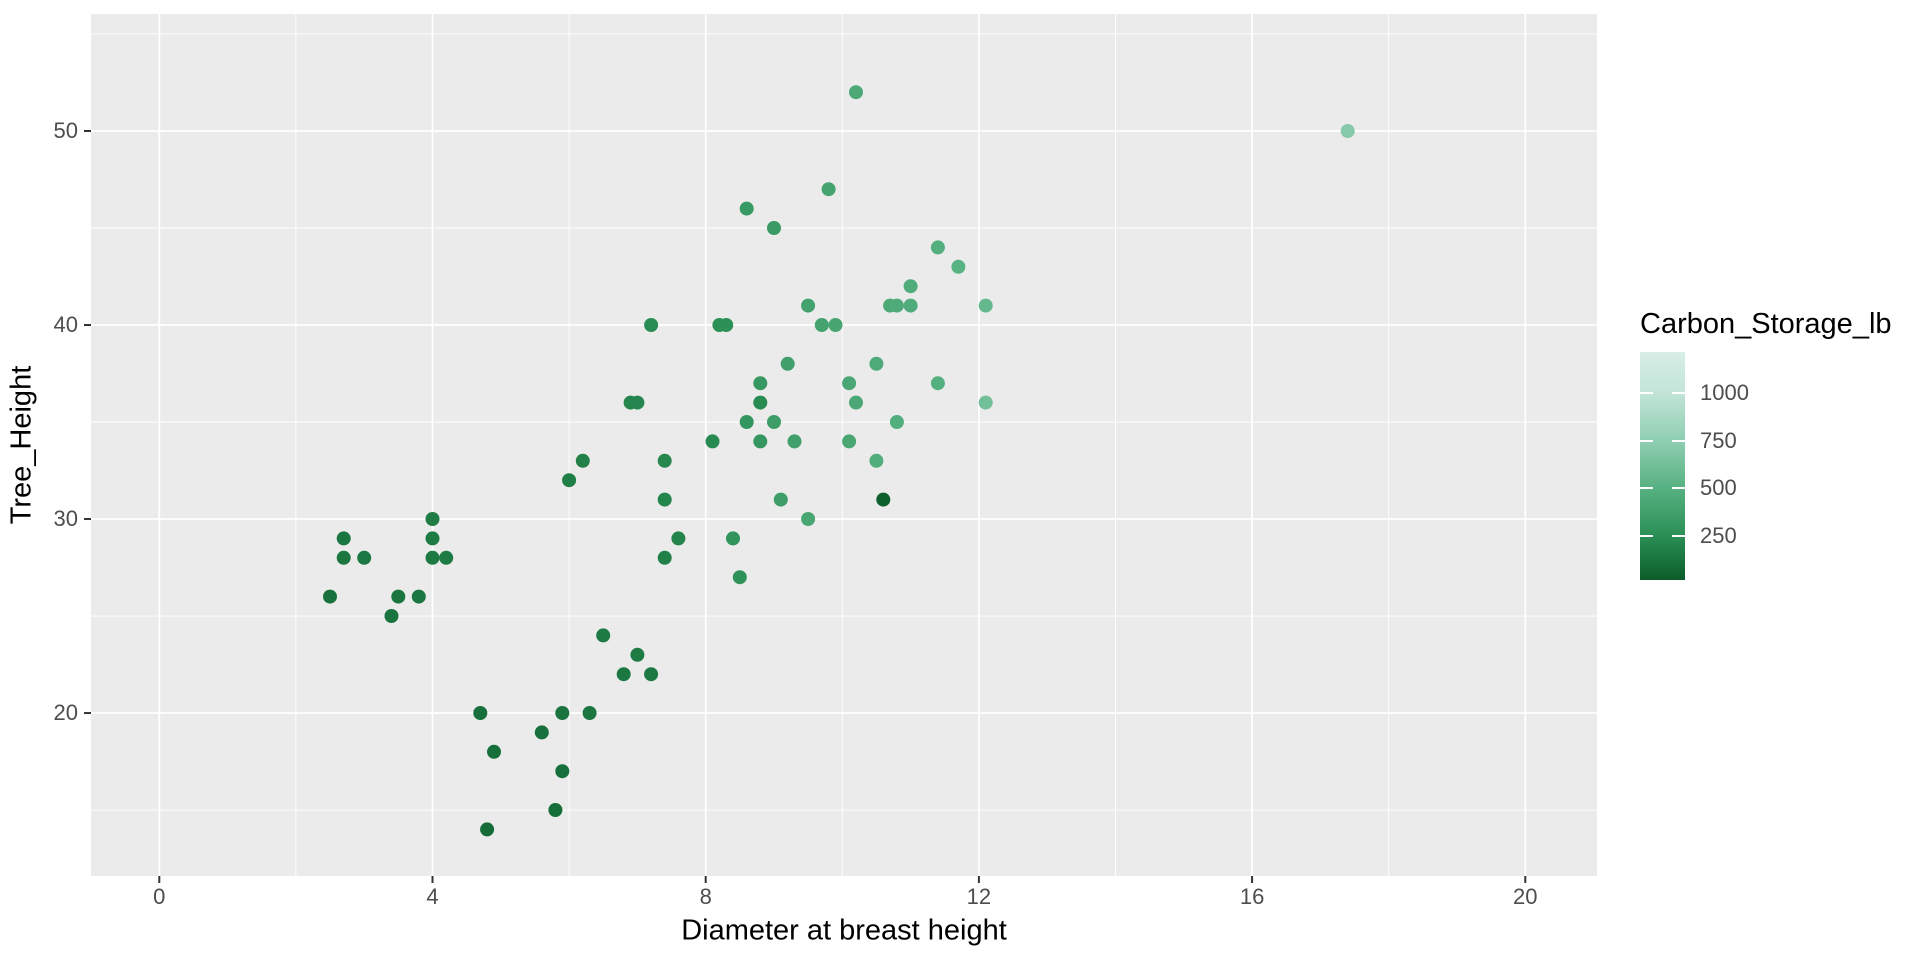  What do you see at coordinates (1662, 466) in the screenshot?
I see `legend-colorbar` at bounding box center [1662, 466].